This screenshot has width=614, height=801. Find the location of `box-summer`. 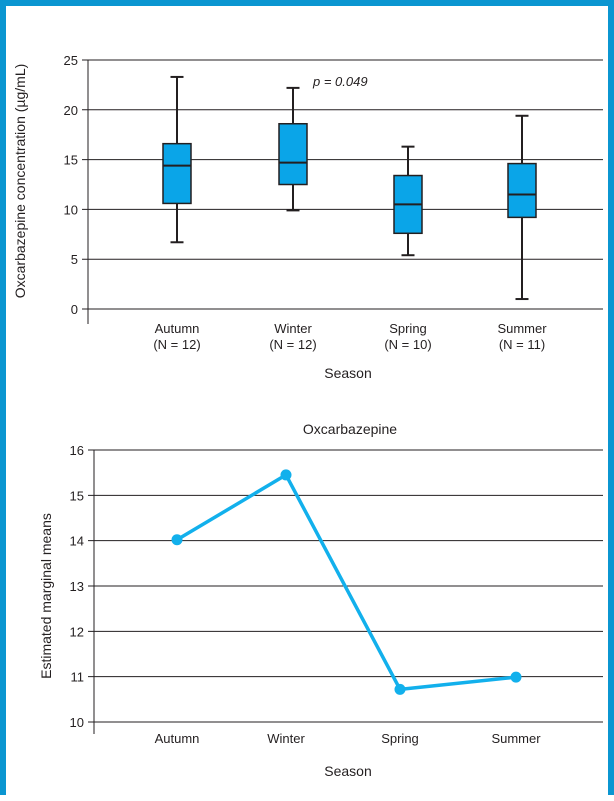

box-summer is located at coordinates (522, 207).